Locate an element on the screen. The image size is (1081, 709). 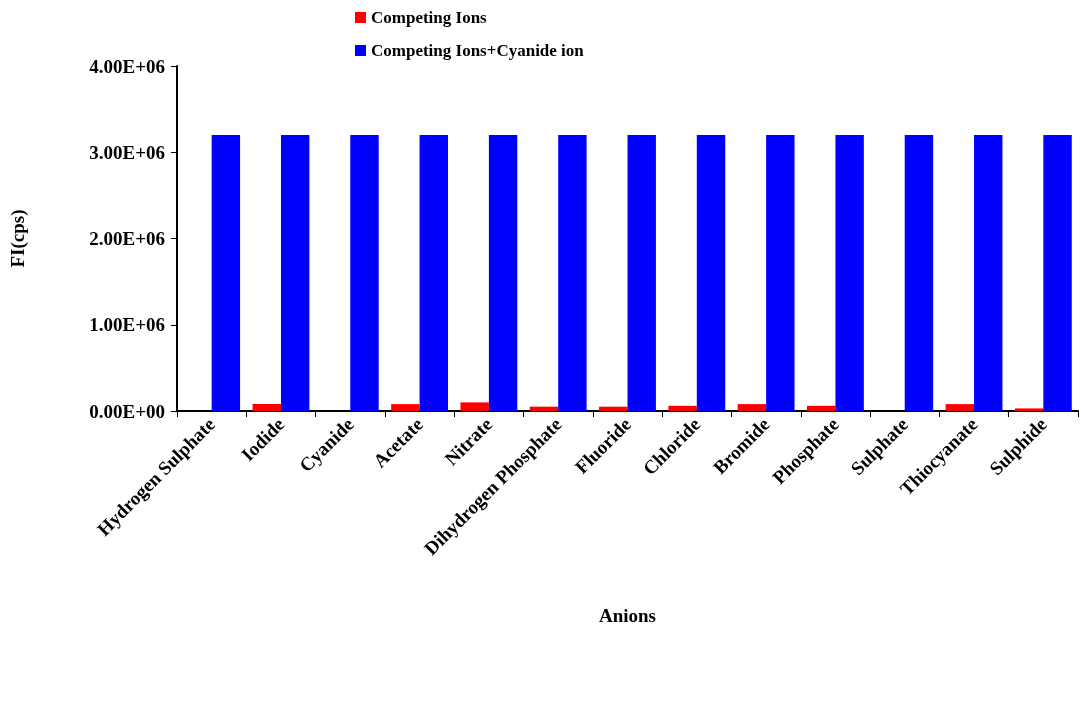
x-axis-title: Anions is located at coordinates (627, 615).